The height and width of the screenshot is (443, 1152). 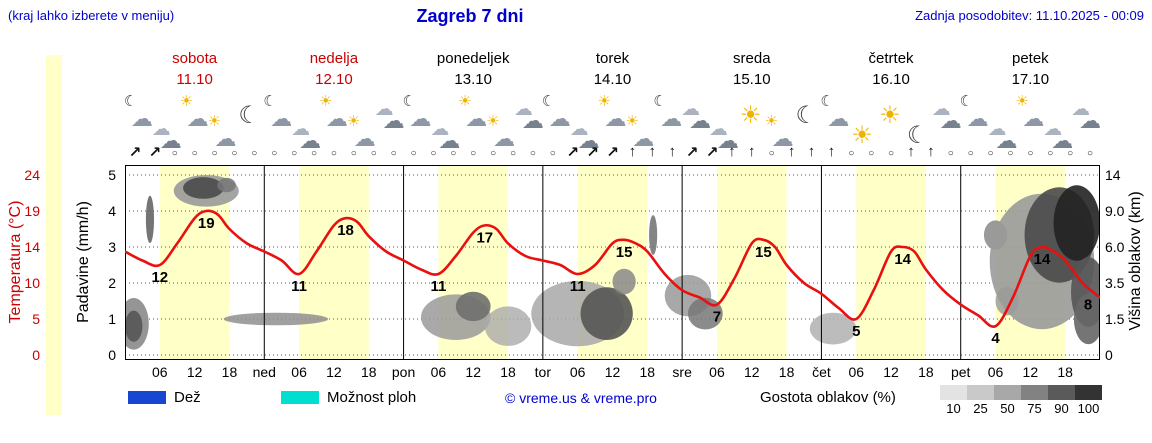 I want to click on weather-icon-cloud-moon: ☾ ☁, so click(x=835, y=115).